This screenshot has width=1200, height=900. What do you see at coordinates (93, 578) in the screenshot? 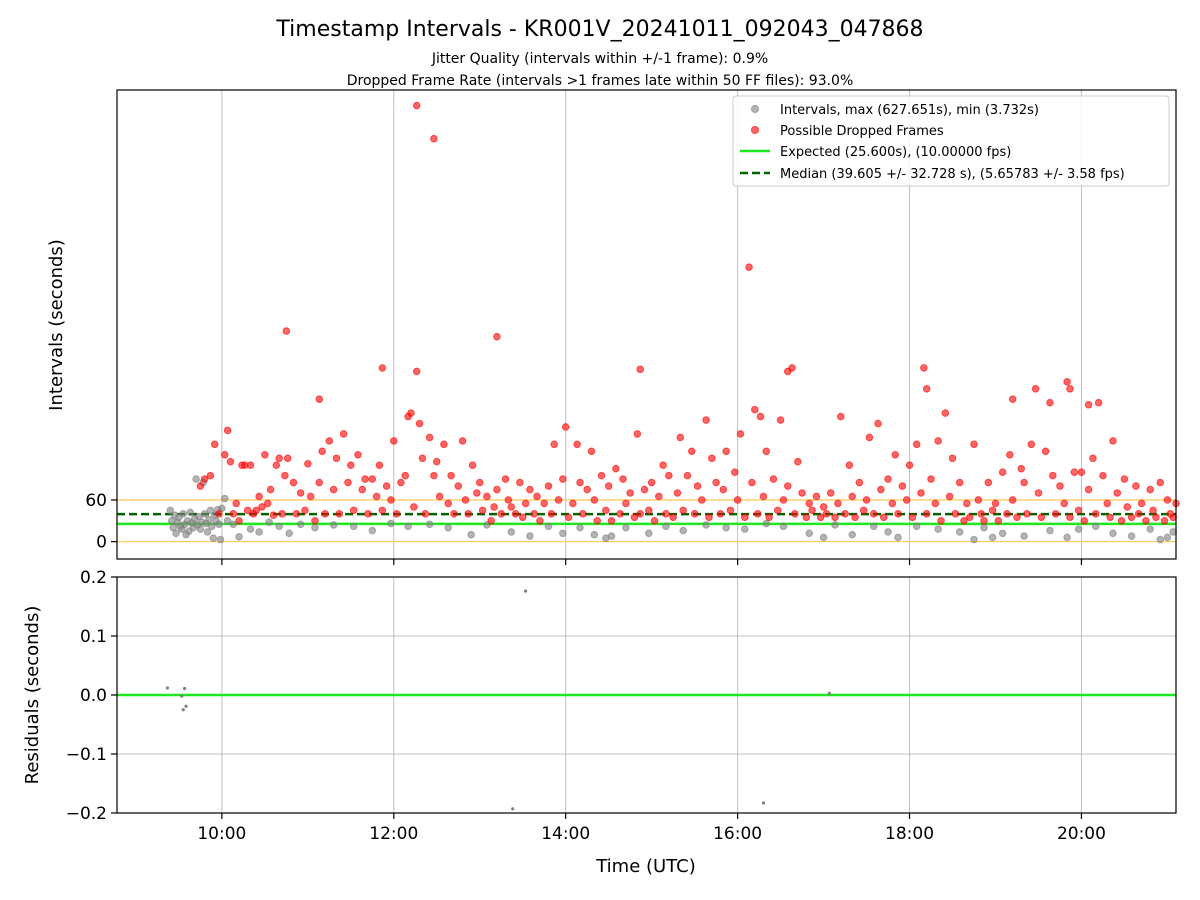
I see `residuals-y-tick-label: 0.2` at bounding box center [93, 578].